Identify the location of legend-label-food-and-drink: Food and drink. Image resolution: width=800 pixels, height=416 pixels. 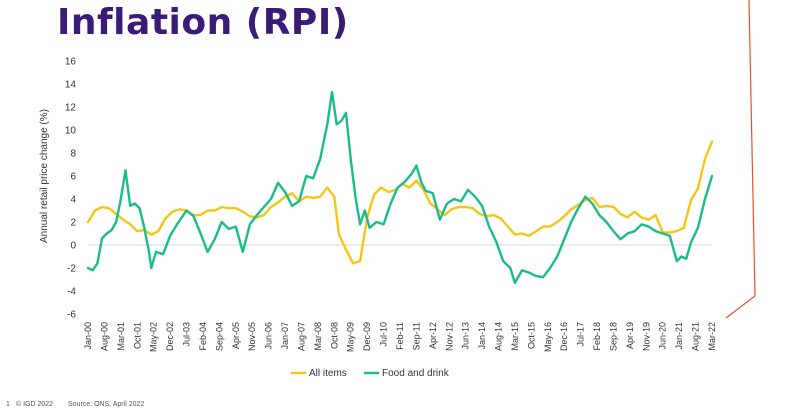
(416, 373).